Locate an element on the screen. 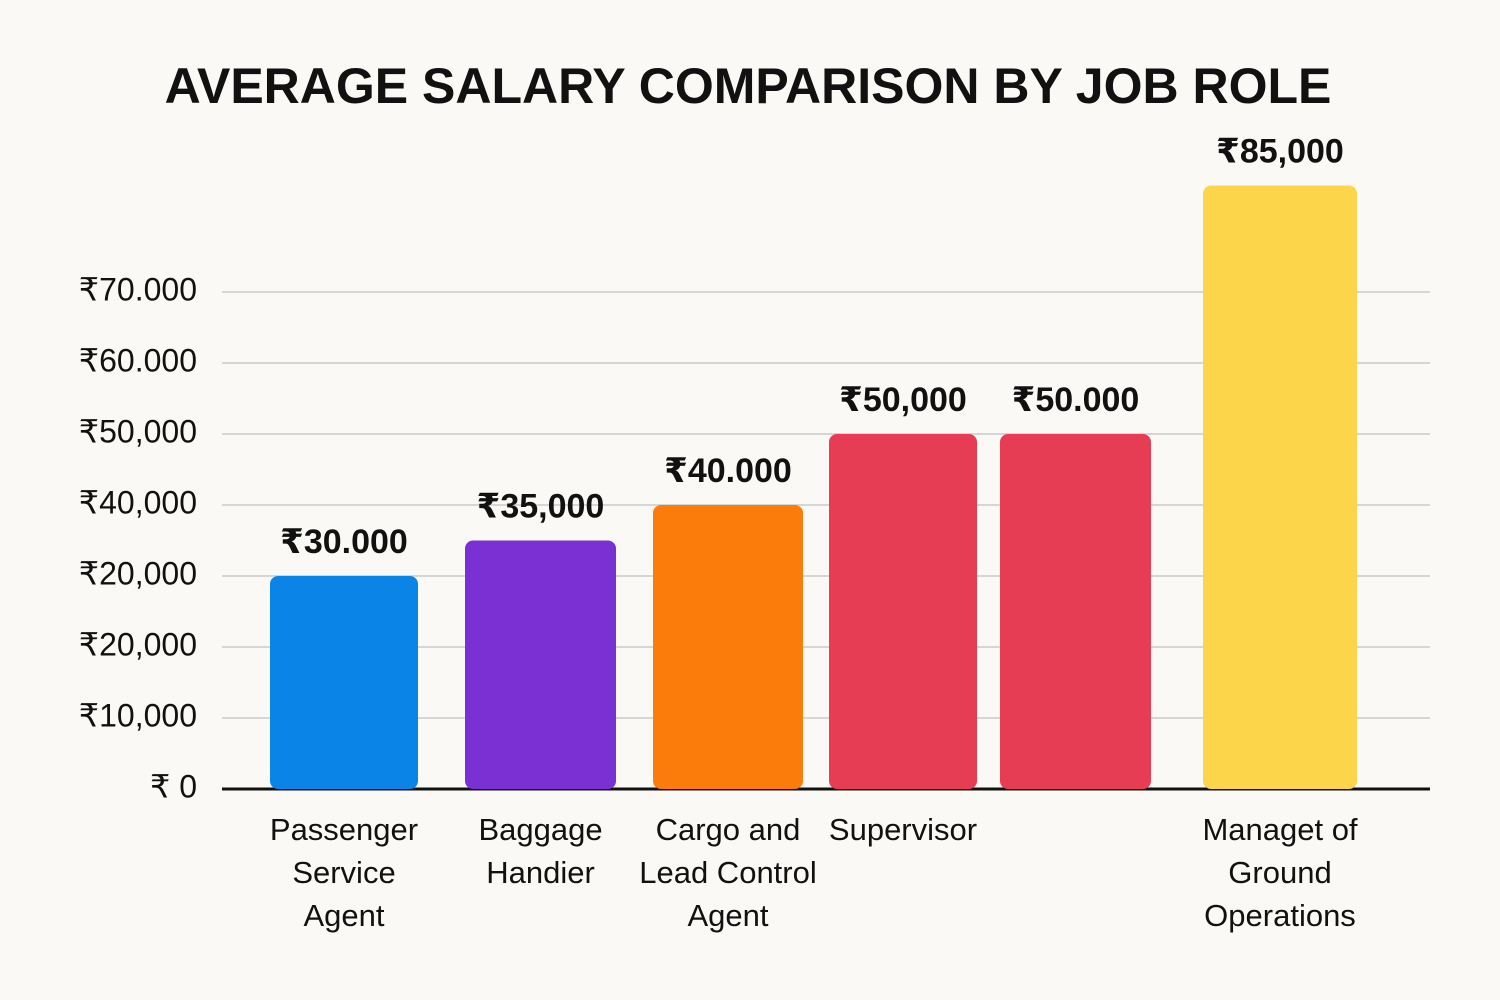 The image size is (1500, 1000). x-tick-label-box: Baggage Handier is located at coordinates (540, 851).